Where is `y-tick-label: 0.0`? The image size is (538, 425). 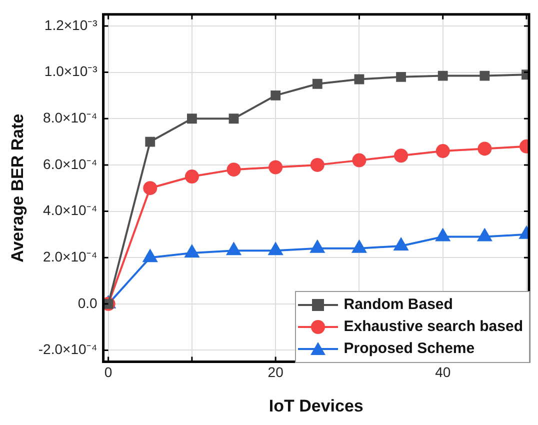 y-tick-label: 0.0 is located at coordinates (88, 302).